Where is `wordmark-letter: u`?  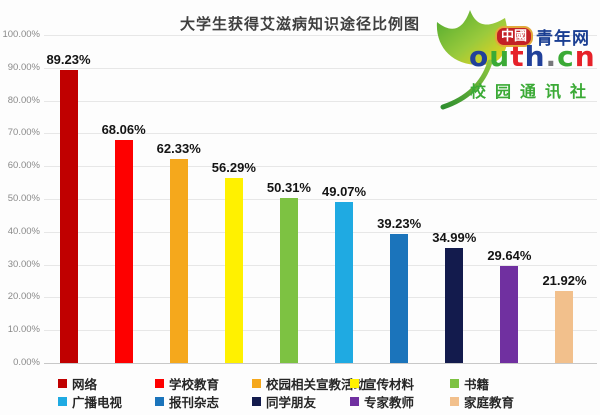 wordmark-letter: u is located at coordinates (500, 56).